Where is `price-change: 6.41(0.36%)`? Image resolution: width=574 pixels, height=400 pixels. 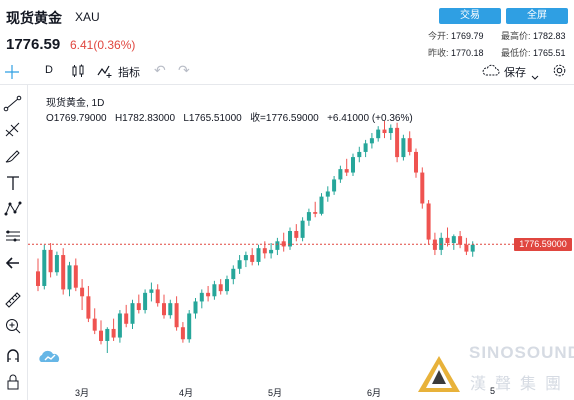 price-change: 6.41(0.36%) is located at coordinates (103, 45).